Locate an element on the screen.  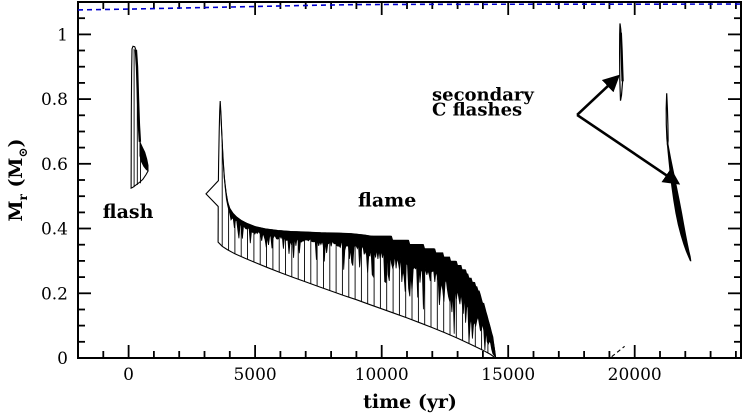
y-axis-title: Mr (M⊙) is located at coordinates (16, 180).